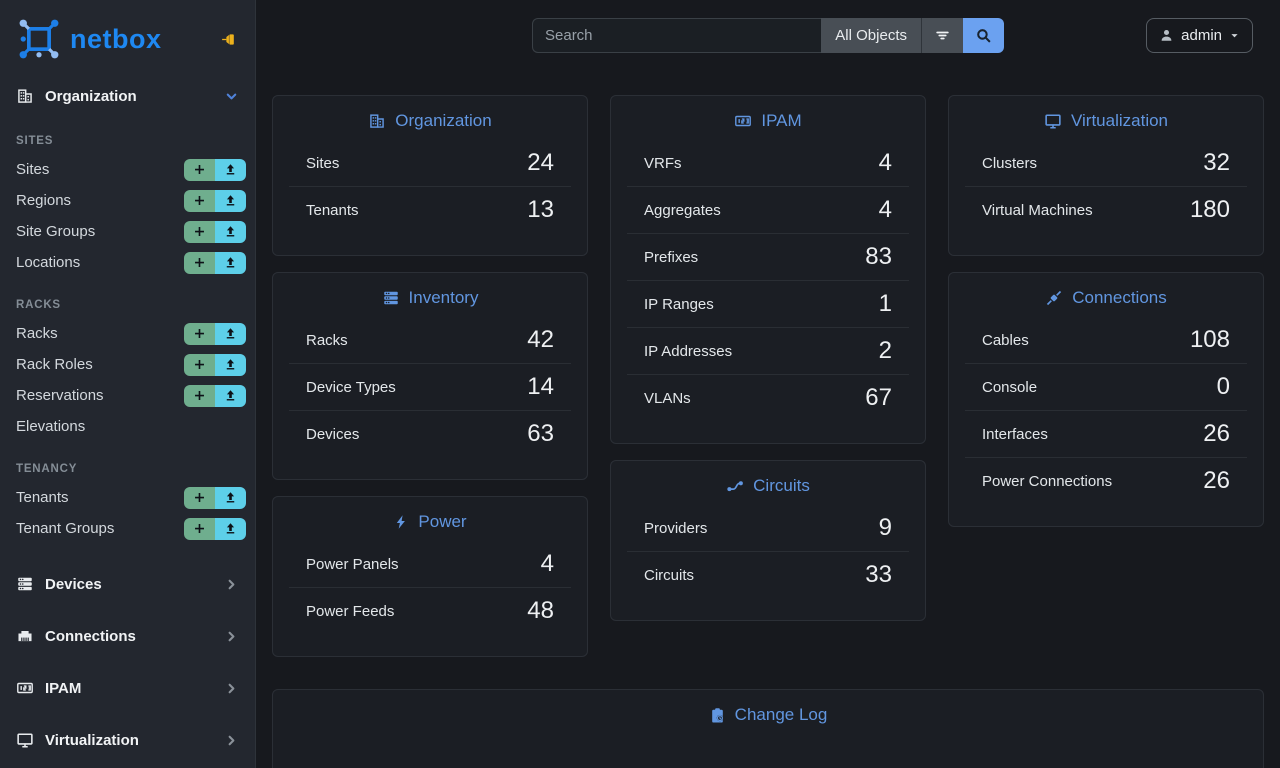 This screenshot has width=1280, height=768. Describe the element at coordinates (871, 35) in the screenshot. I see `search-scope-button: All Objects` at that location.